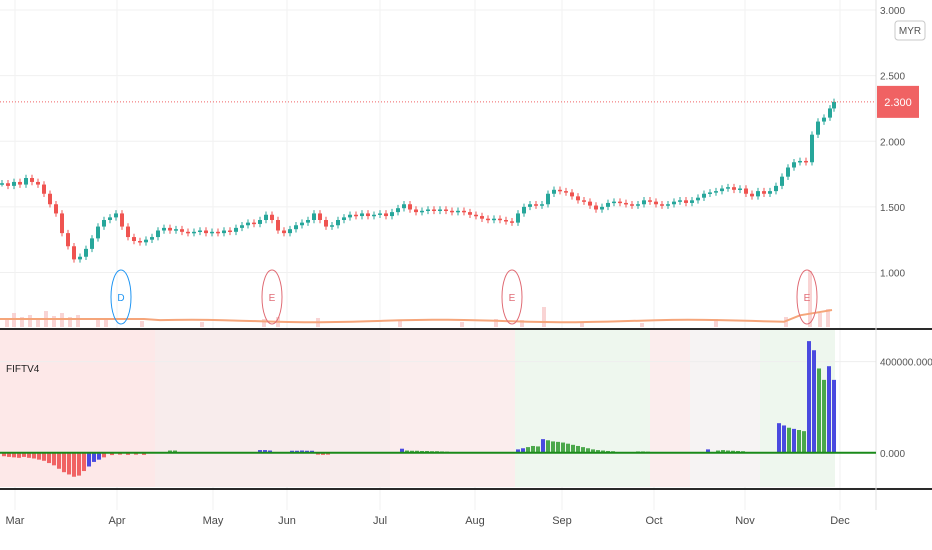  What do you see at coordinates (910, 30) in the screenshot?
I see `currency-badge` at bounding box center [910, 30].